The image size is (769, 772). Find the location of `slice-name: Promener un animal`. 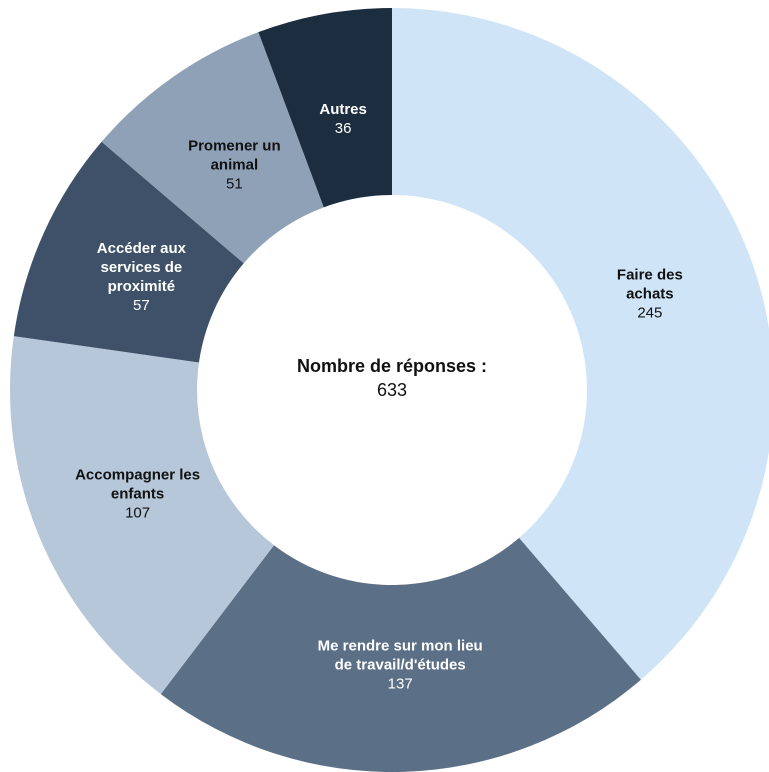

slice-name: Promener un animal is located at coordinates (234, 155).